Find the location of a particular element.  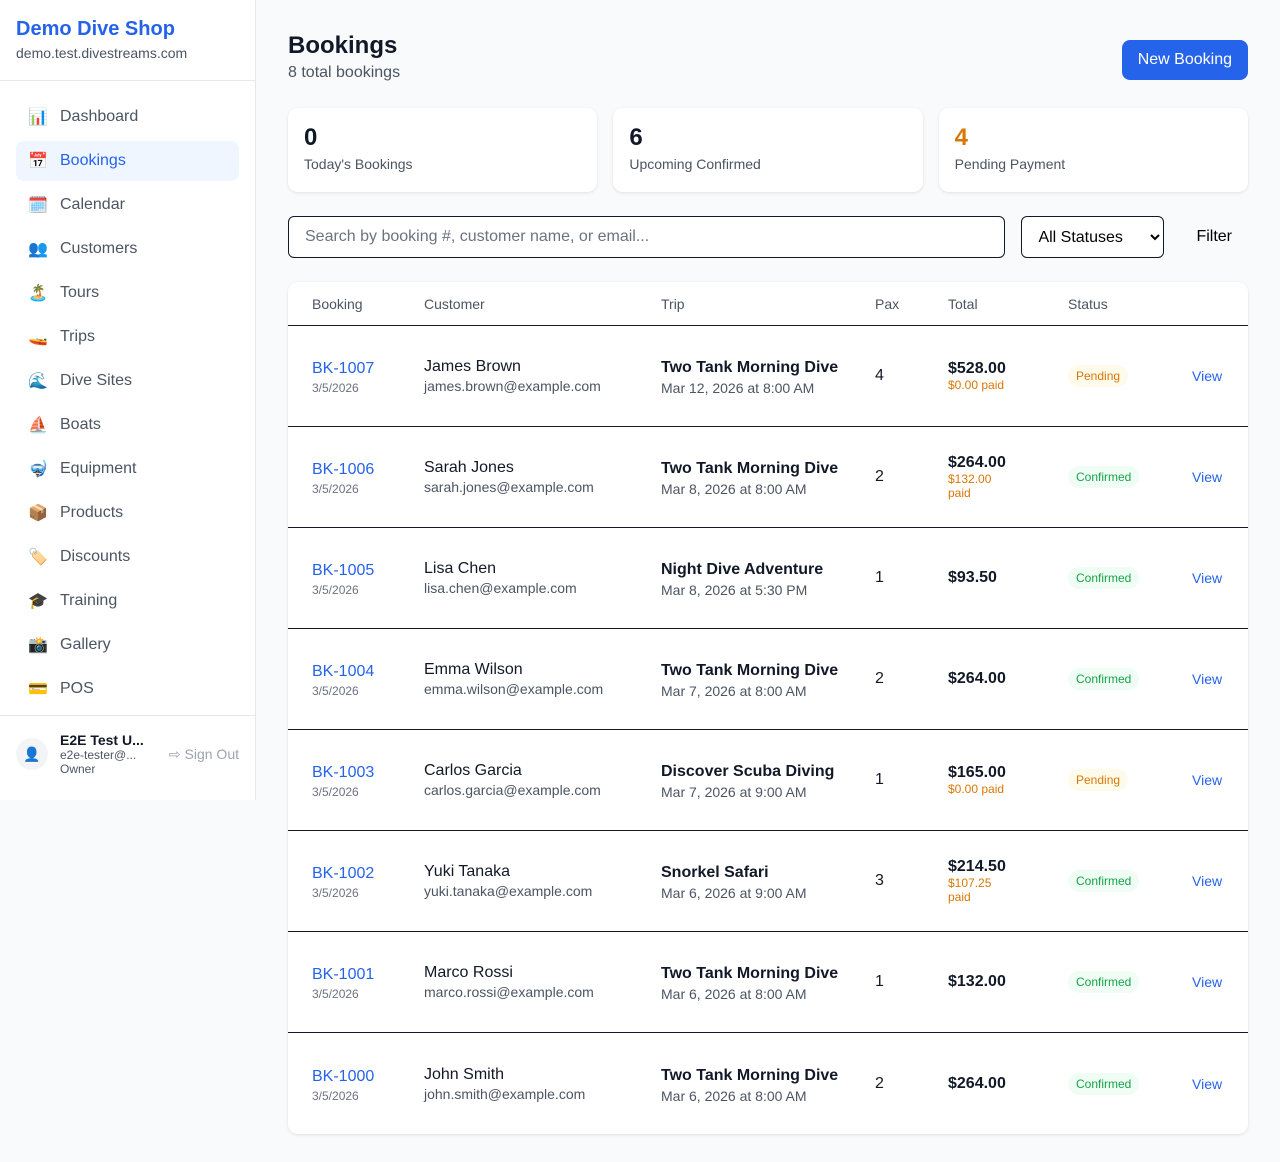

sidebar-item-trips: 🚤 Trips is located at coordinates (127, 337).